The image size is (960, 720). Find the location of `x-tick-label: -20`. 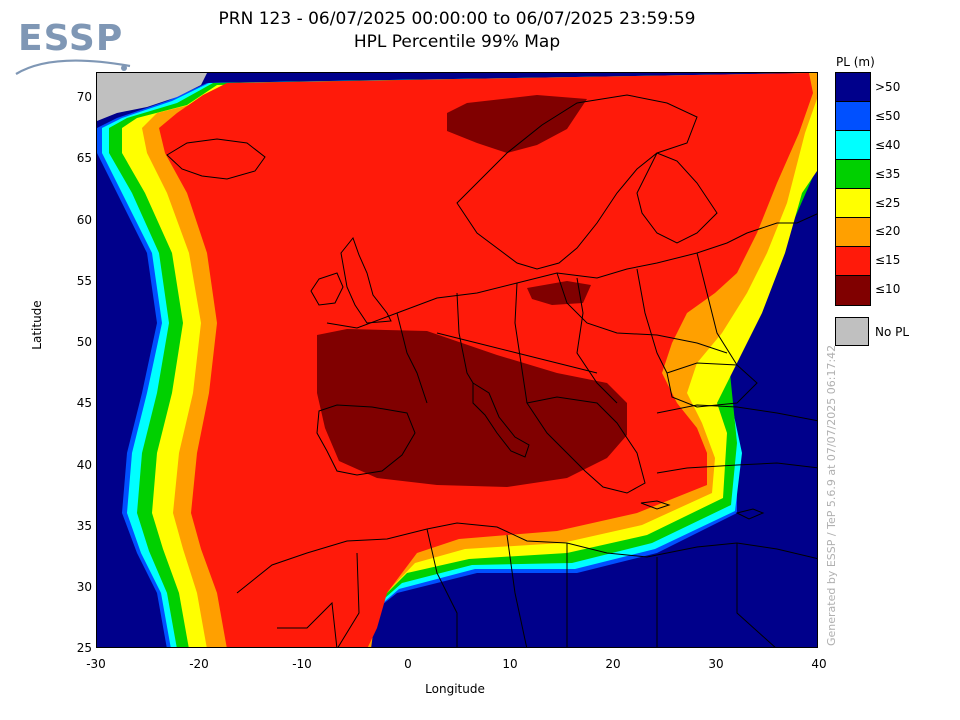

x-tick-label: -20 is located at coordinates (199, 664).